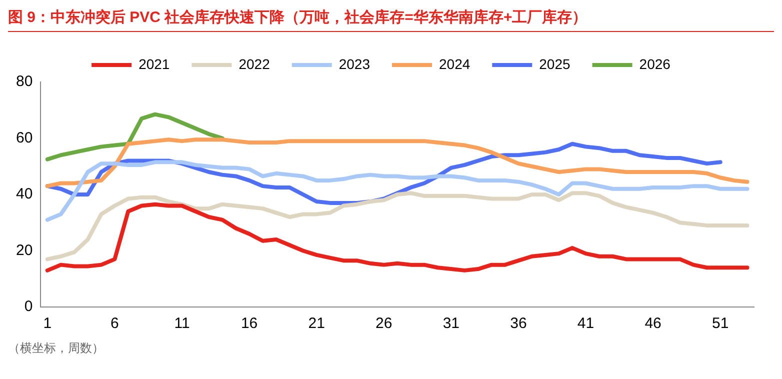 The height and width of the screenshot is (379, 782). I want to click on legend-label: 2025, so click(555, 64).